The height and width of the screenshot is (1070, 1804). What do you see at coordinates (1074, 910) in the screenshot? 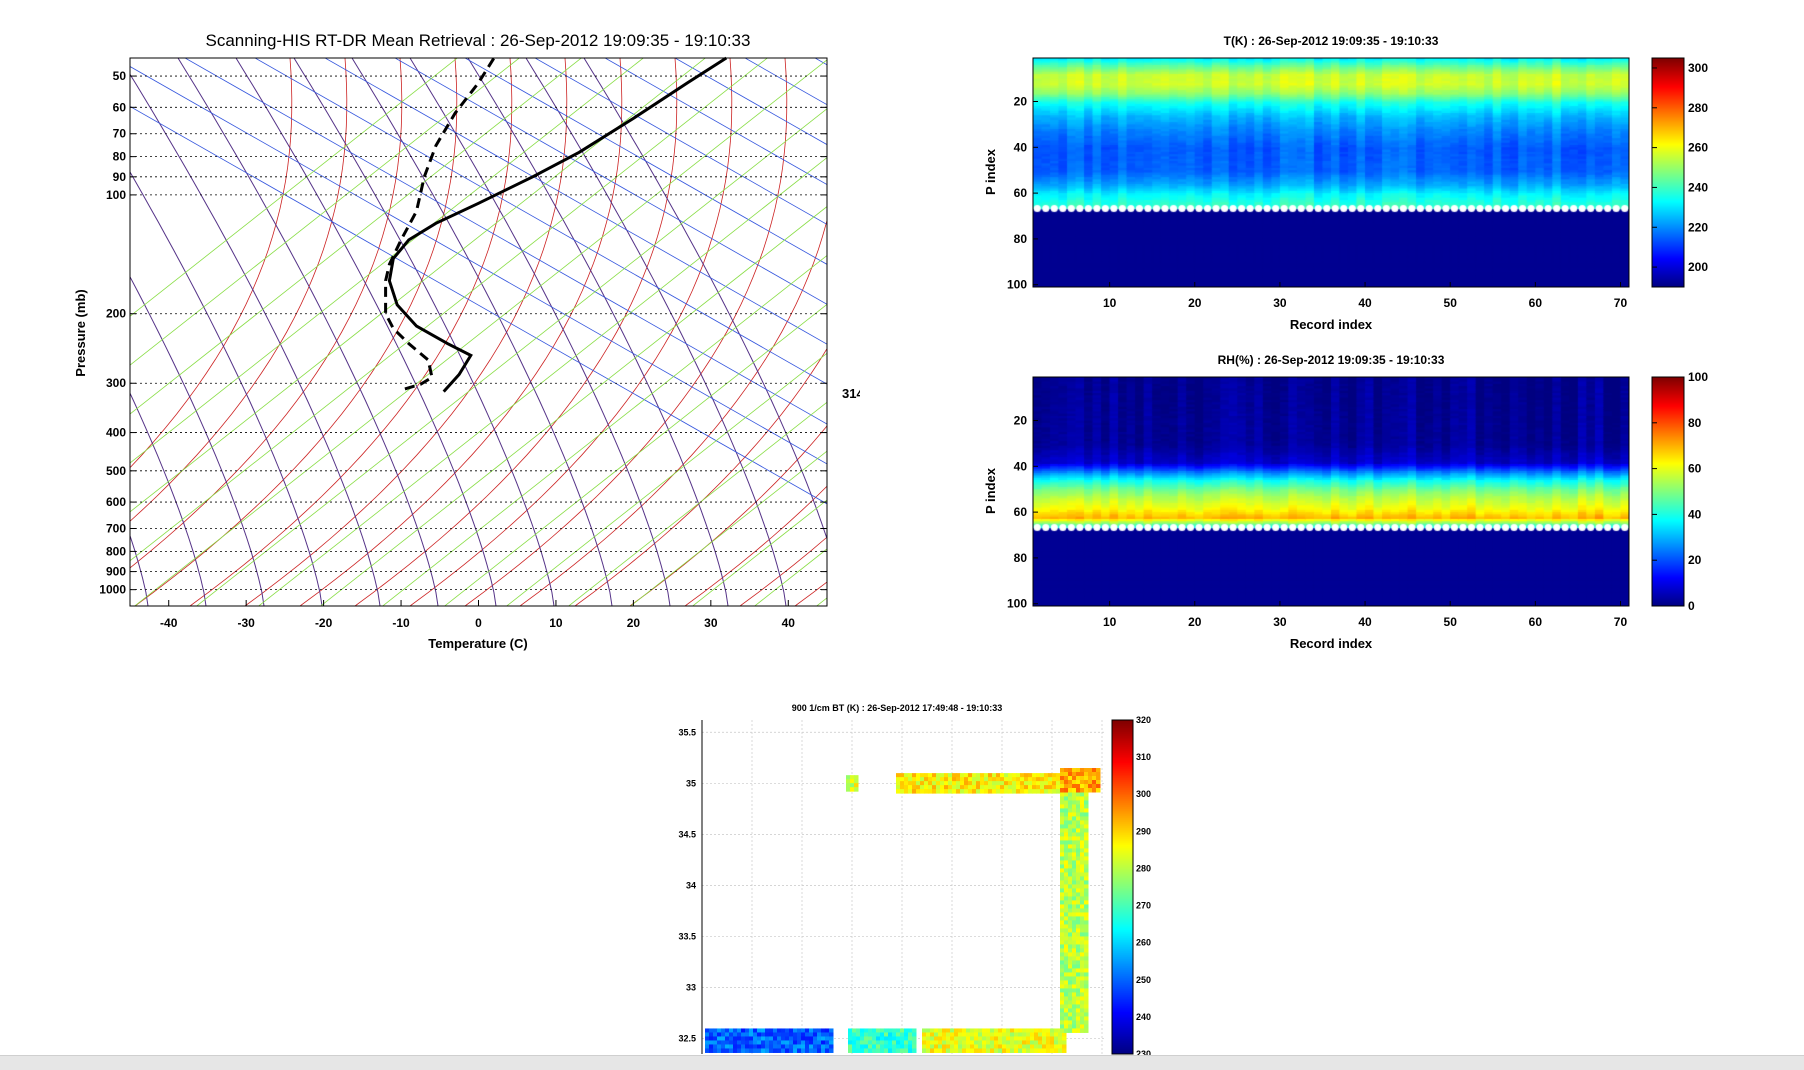
I see `track-east-leg` at bounding box center [1074, 910].